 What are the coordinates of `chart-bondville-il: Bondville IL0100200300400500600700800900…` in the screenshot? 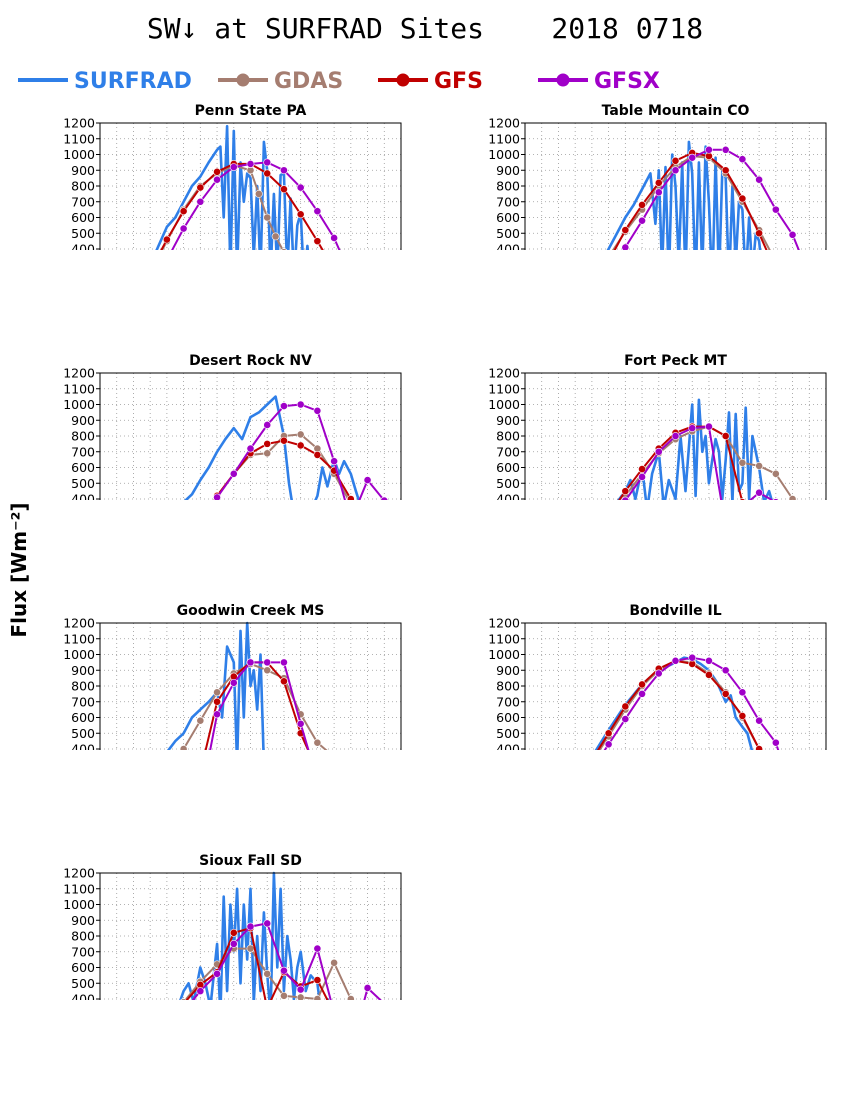 It's located at (657, 676).